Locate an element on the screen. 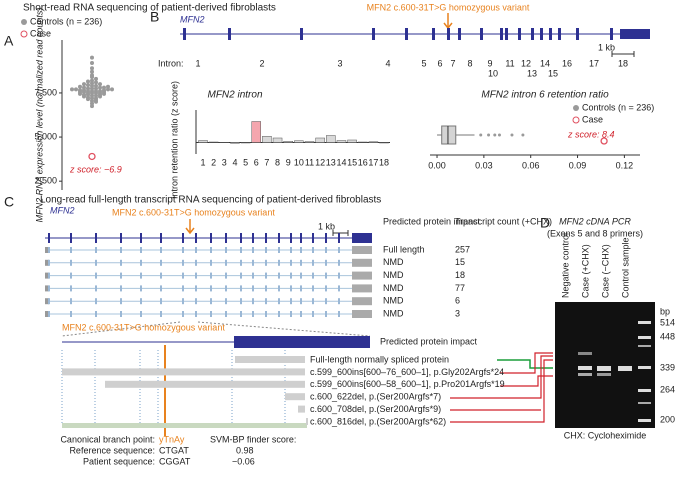 This screenshot has width=678, height=490. column-header: Transcript count (+CHX) is located at coordinates (503, 221).